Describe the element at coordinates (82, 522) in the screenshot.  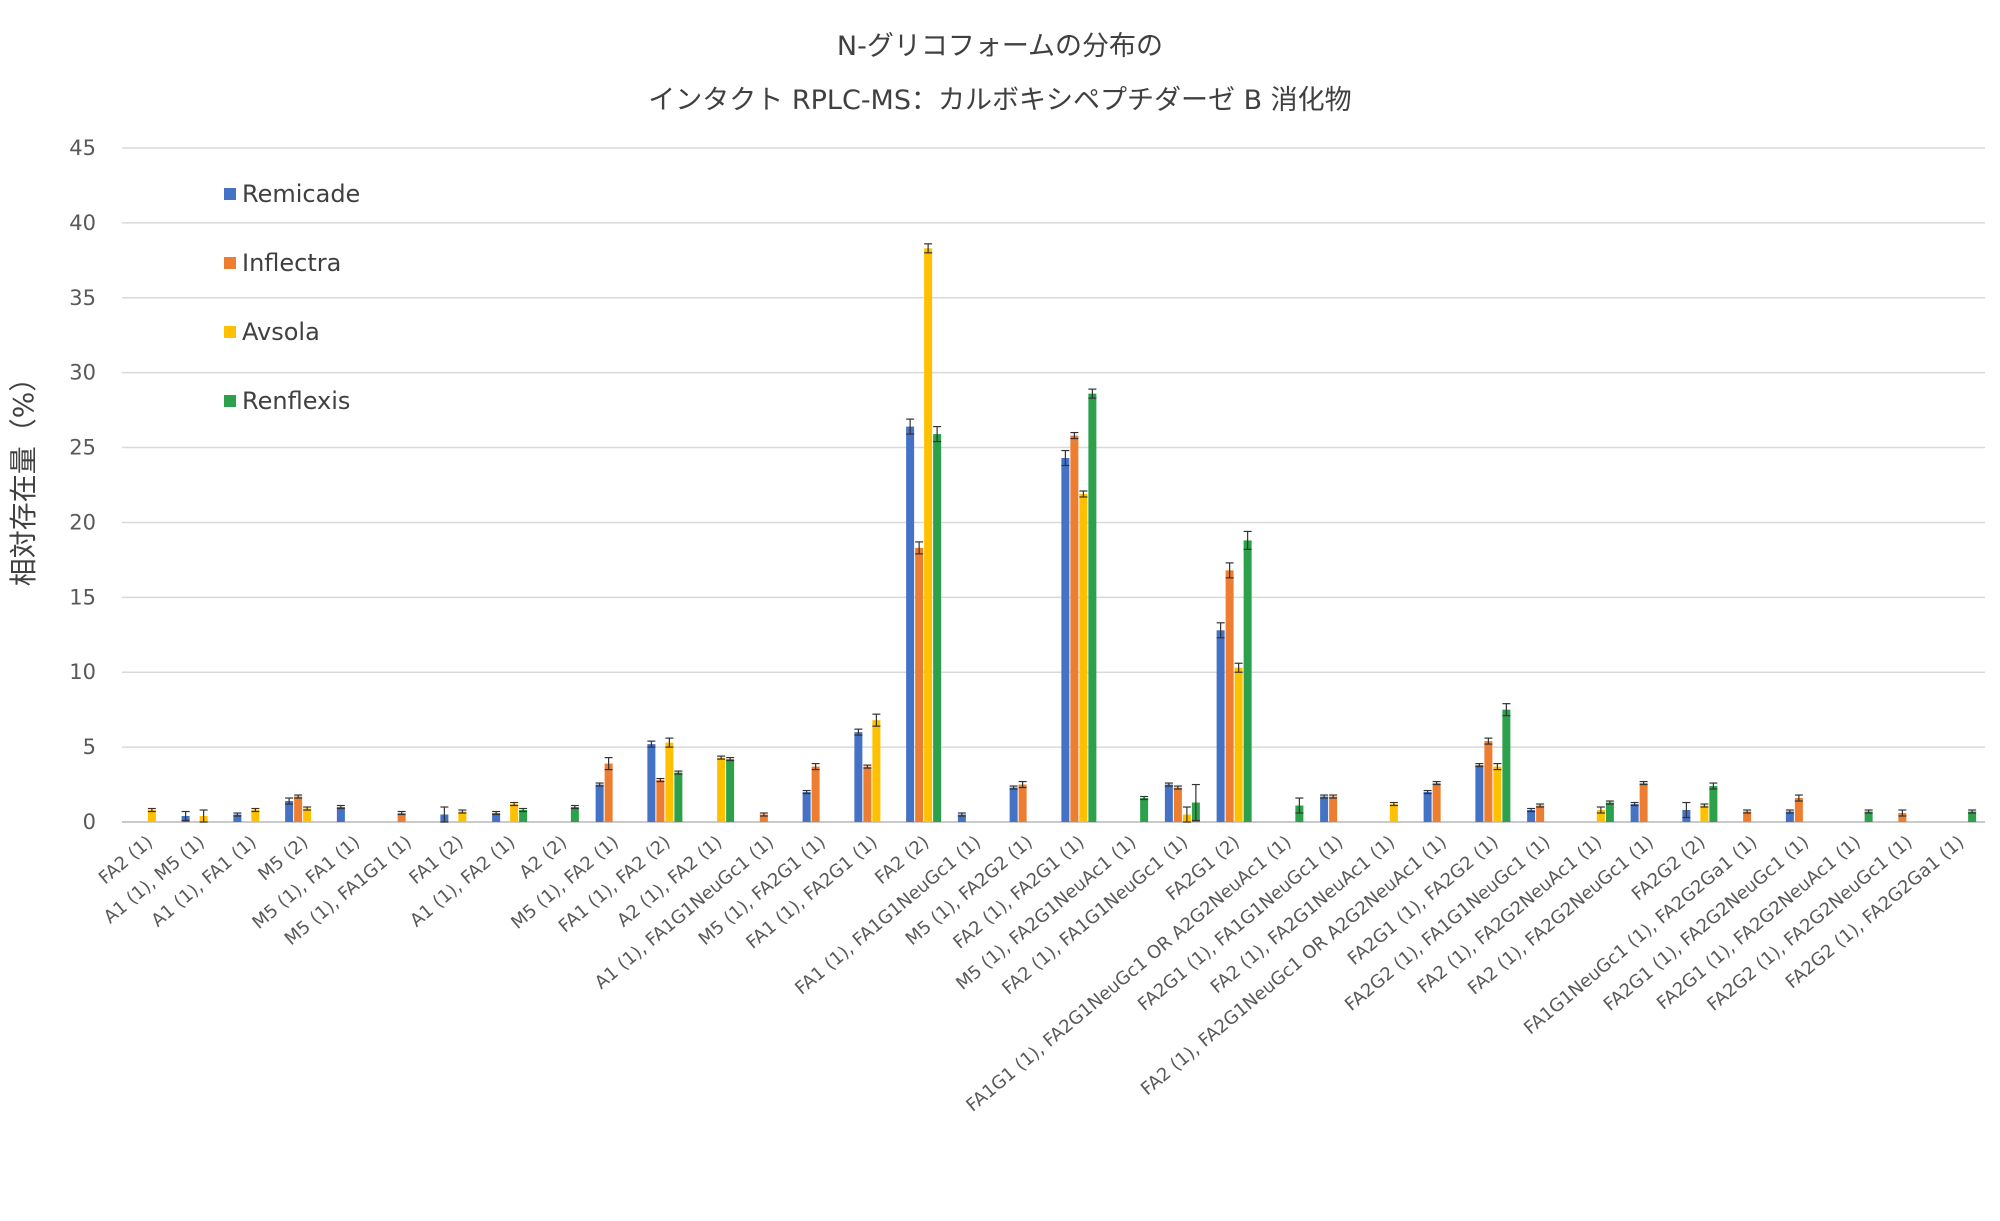
I see `y-tick-label: 20` at that location.